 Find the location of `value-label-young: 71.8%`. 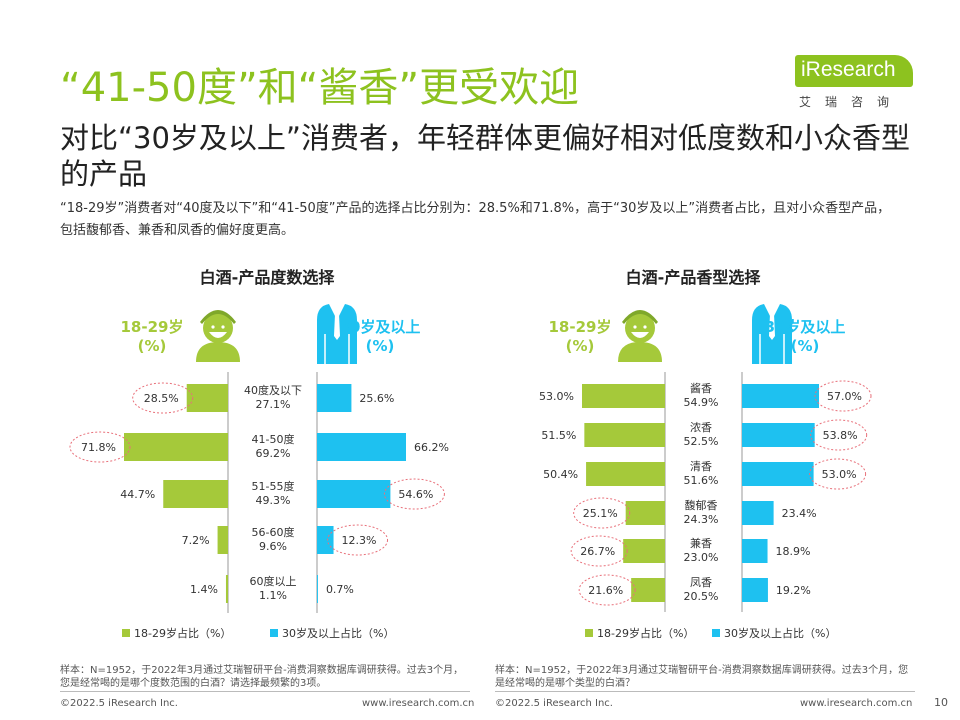

value-label-young: 71.8% is located at coordinates (98, 447).